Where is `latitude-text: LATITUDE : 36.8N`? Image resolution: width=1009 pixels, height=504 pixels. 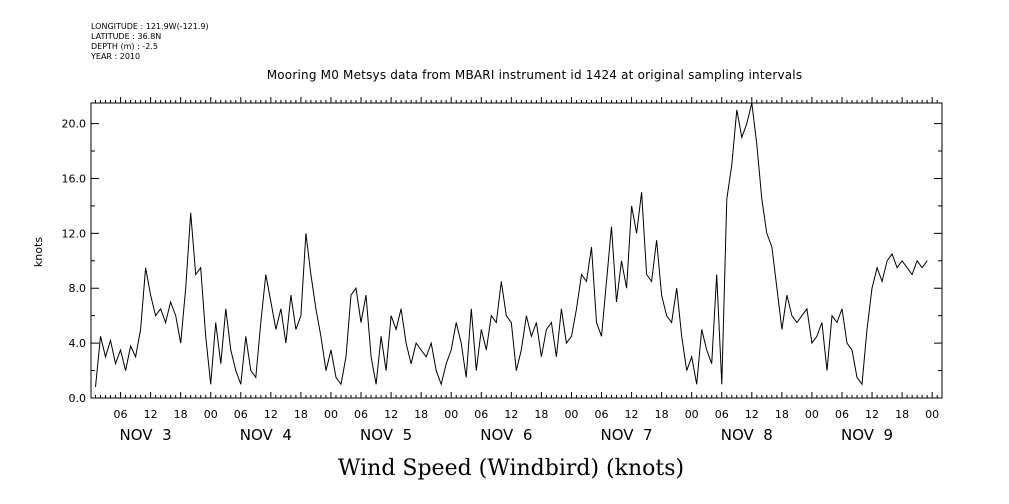 latitude-text: LATITUDE : 36.8N is located at coordinates (126, 36).